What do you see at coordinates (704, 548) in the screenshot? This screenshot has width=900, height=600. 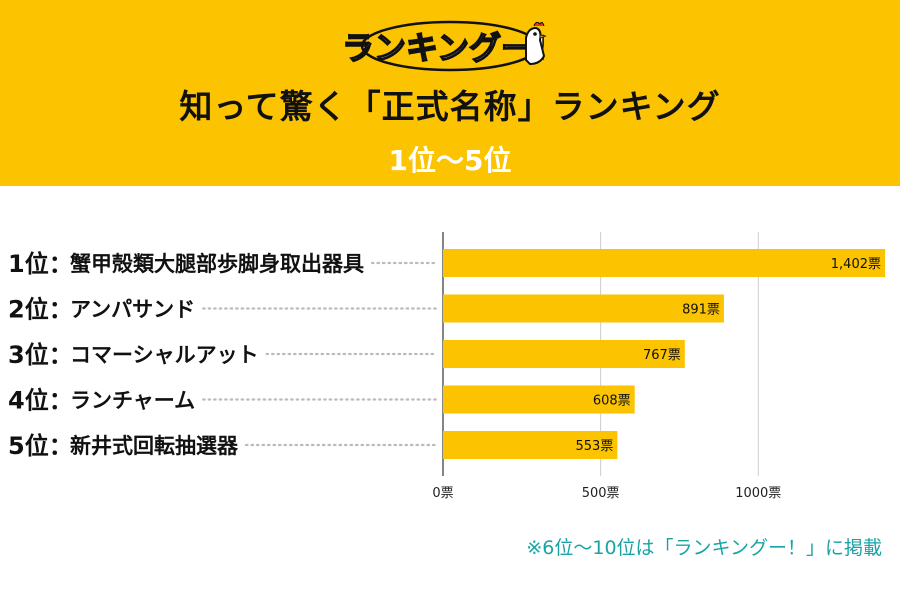 I see `footer-note: ※6位〜10位は「ランキングー！」に掲載` at bounding box center [704, 548].